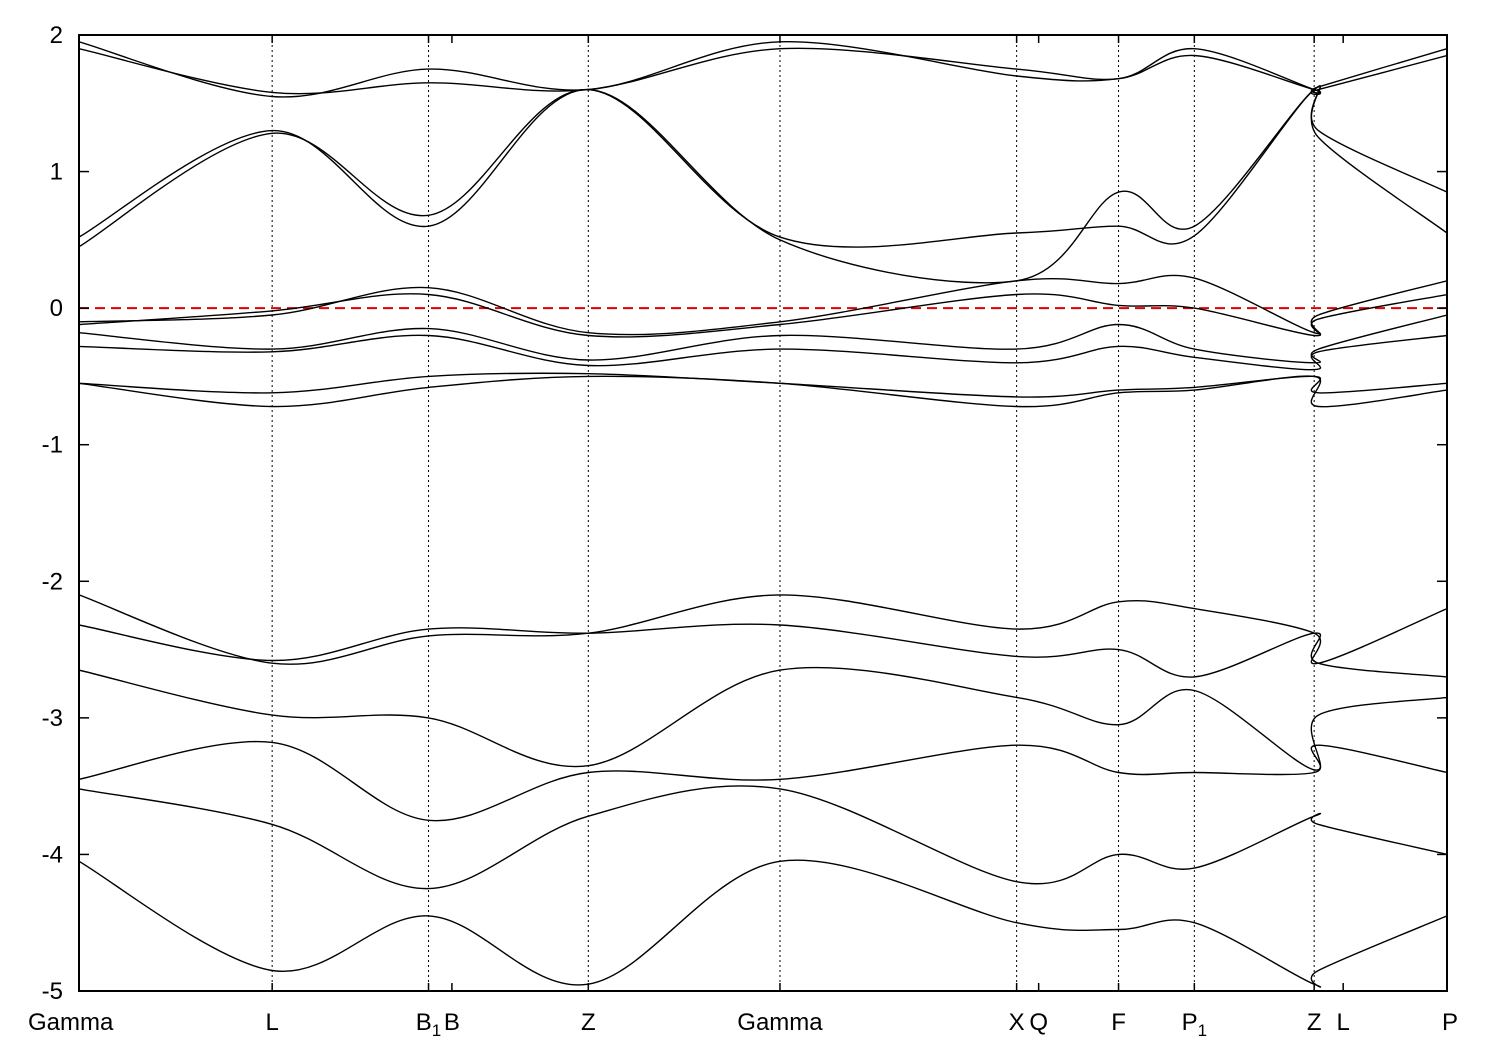  I want to click on y-tick-labels: 2 1 0 -1 -2 -3 -4 -5, so click(52, 513).